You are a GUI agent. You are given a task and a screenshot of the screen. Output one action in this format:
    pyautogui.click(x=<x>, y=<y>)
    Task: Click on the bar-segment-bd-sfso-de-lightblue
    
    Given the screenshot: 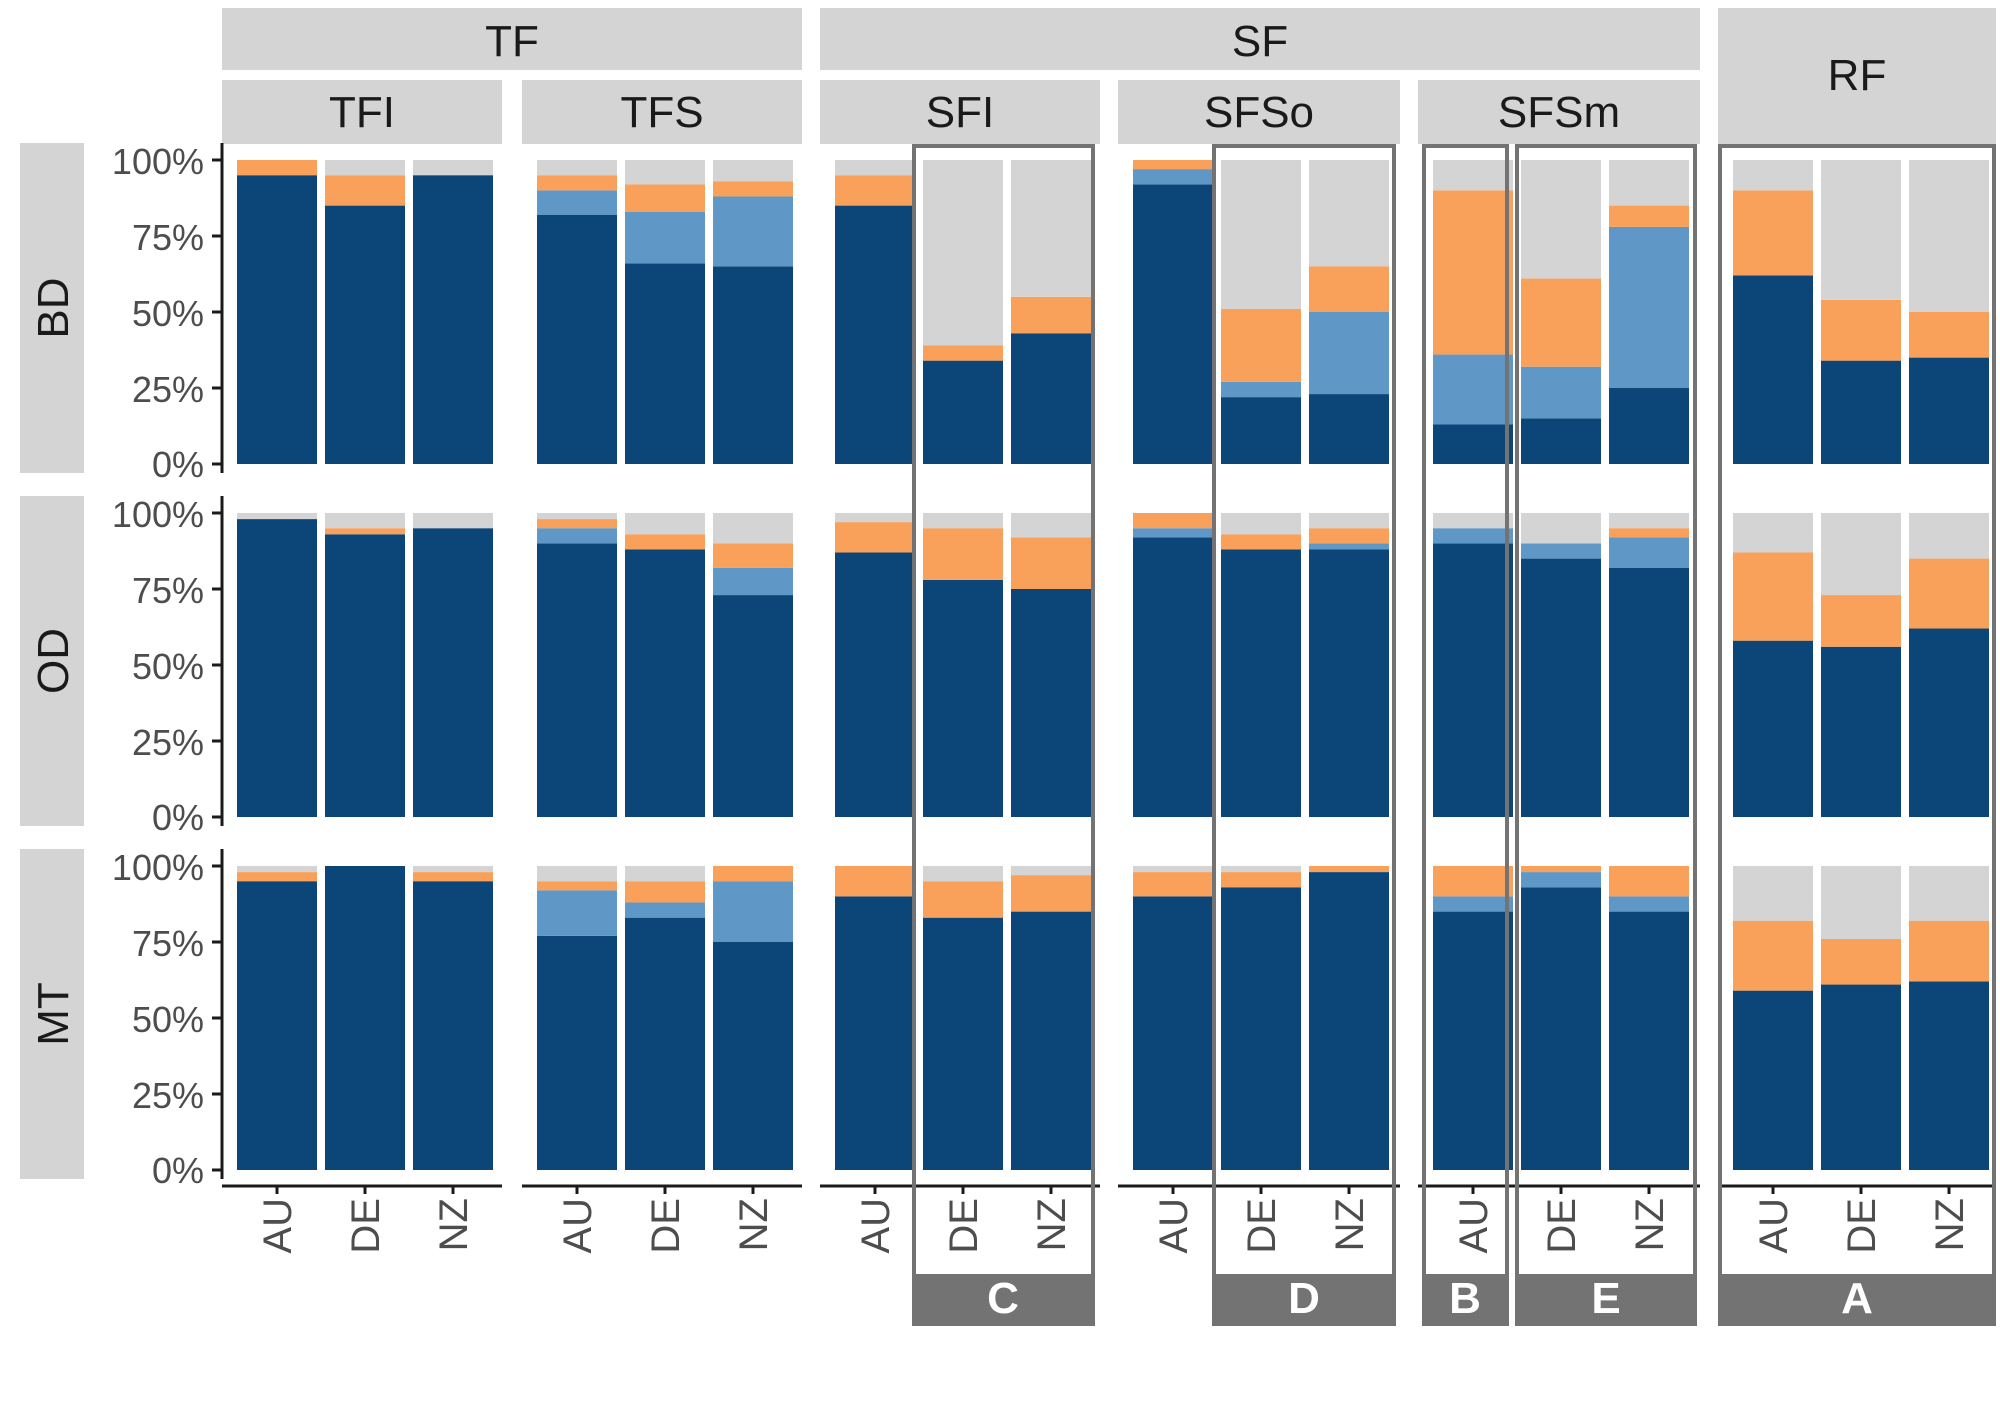 What is the action you would take?
    pyautogui.click(x=1261, y=389)
    